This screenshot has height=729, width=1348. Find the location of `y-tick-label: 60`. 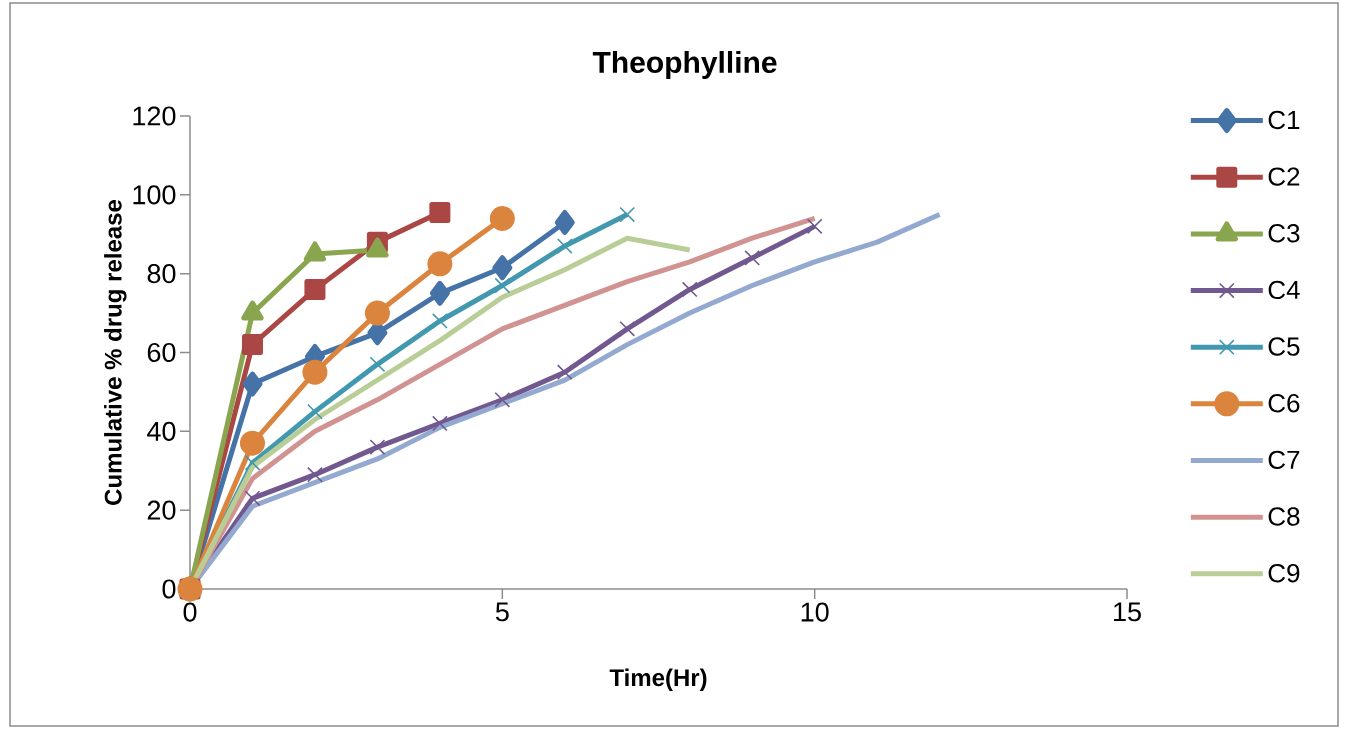

y-tick-label: 60 is located at coordinates (161, 352).